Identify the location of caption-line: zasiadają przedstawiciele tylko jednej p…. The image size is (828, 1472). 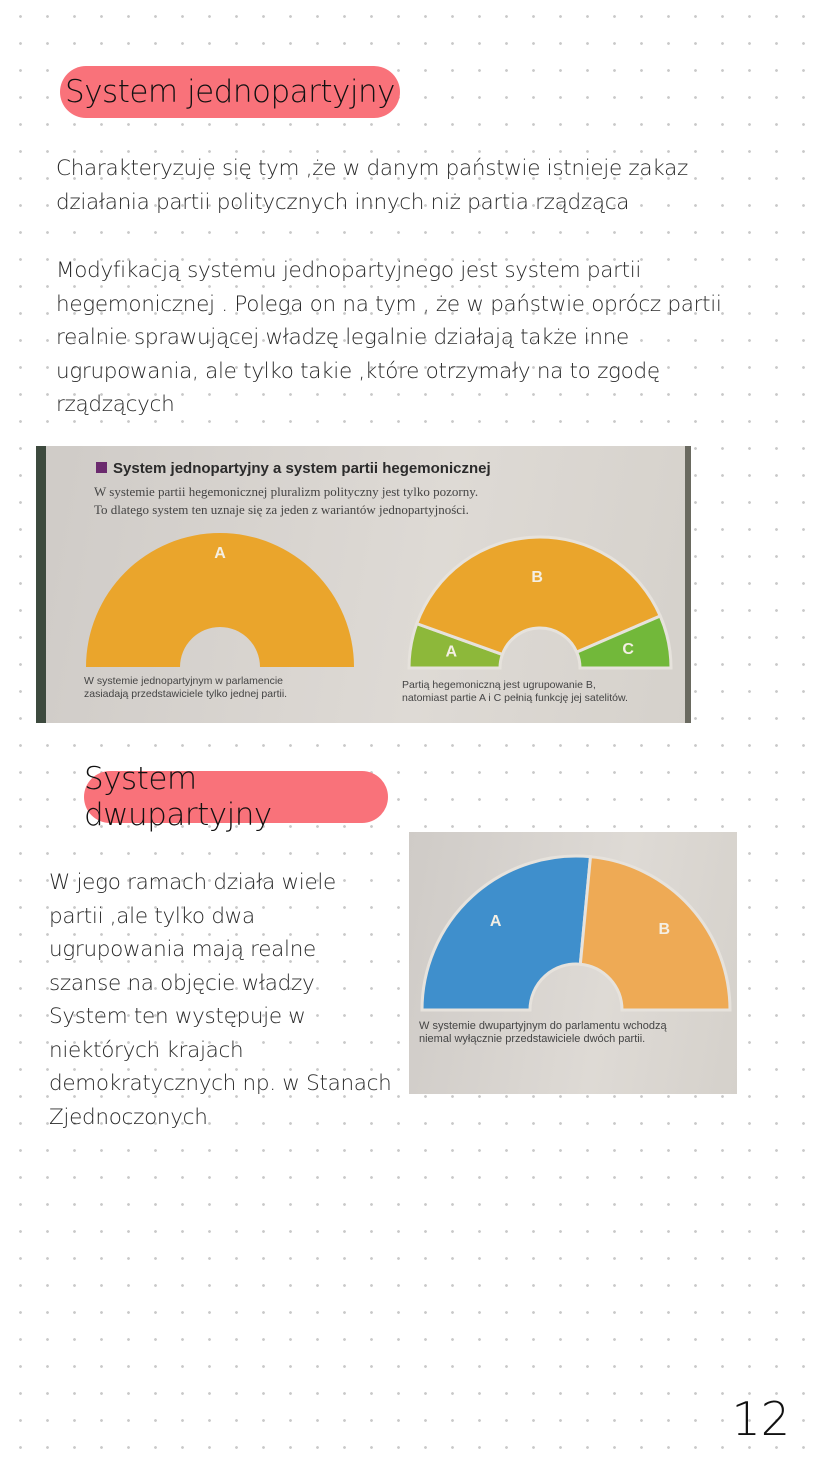
(186, 694).